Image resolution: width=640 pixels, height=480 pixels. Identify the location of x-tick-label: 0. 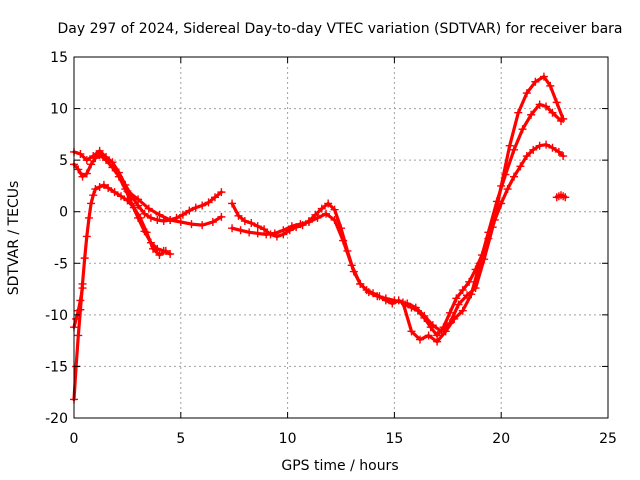
(74, 439).